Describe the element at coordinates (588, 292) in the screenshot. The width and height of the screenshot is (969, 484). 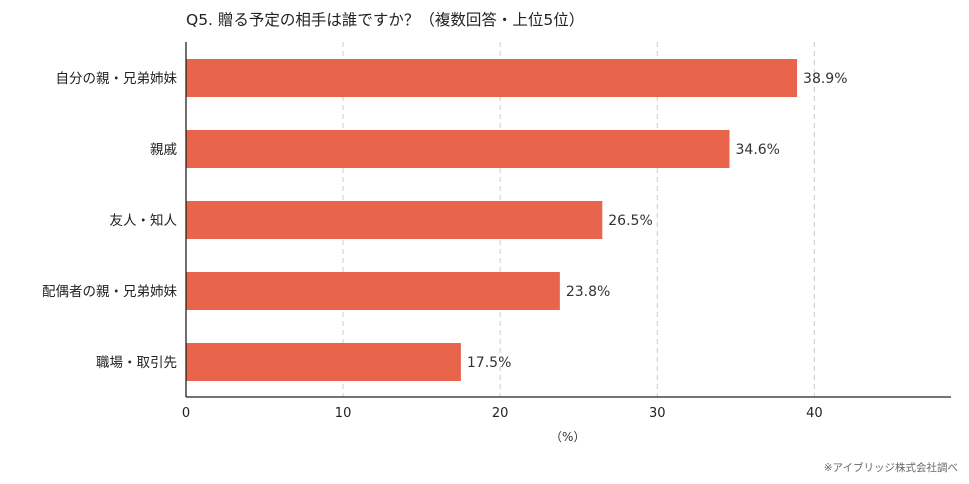
I see `value-label-4: 23.8%` at that location.